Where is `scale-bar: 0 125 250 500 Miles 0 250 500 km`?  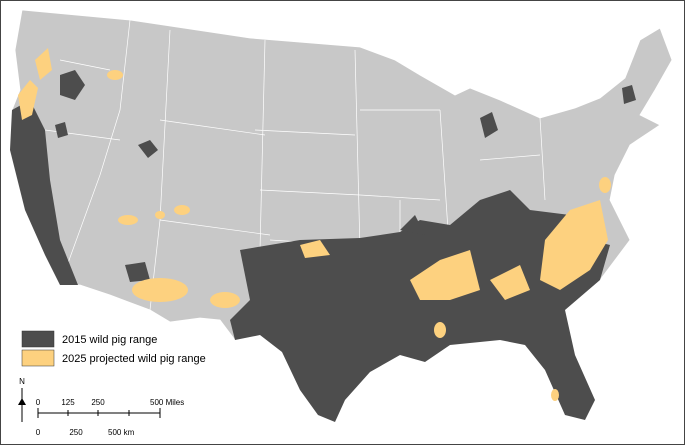 scale-bar: 0 125 250 500 Miles 0 250 500 km is located at coordinates (110, 417).